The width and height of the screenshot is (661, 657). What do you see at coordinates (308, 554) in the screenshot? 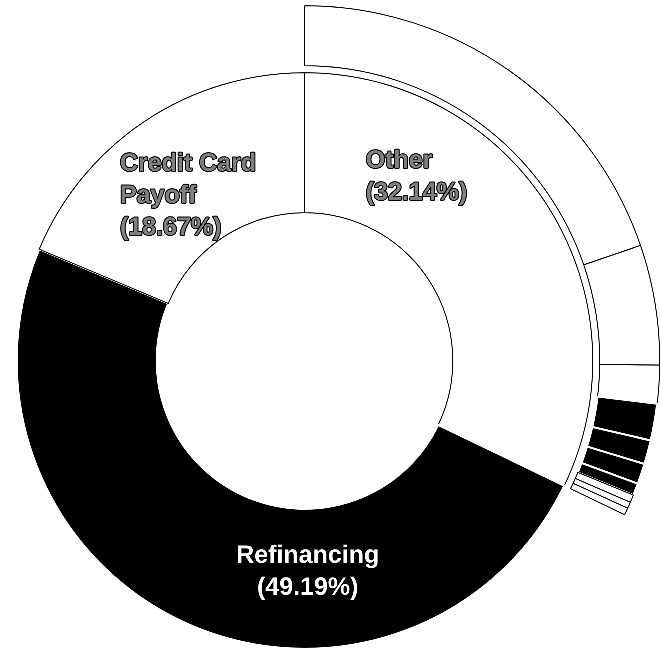
I see `slice-label: Refinancing` at bounding box center [308, 554].